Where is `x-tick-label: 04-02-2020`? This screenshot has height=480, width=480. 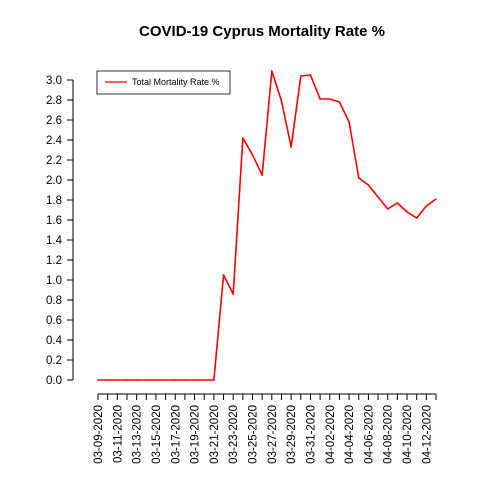
x-tick-label: 04-02-2020 is located at coordinates (331, 434).